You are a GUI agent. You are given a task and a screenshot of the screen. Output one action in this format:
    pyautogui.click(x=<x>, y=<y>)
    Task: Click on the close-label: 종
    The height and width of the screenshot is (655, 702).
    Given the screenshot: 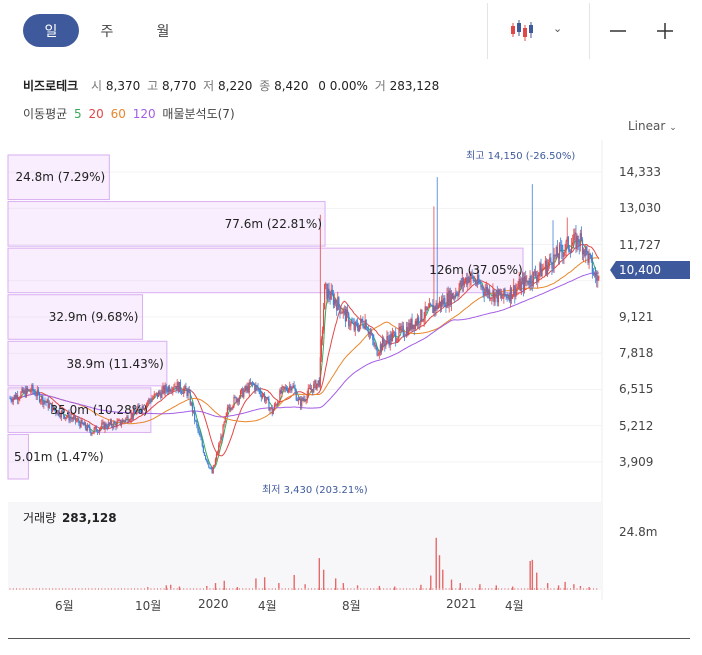 What is the action you would take?
    pyautogui.click(x=265, y=86)
    